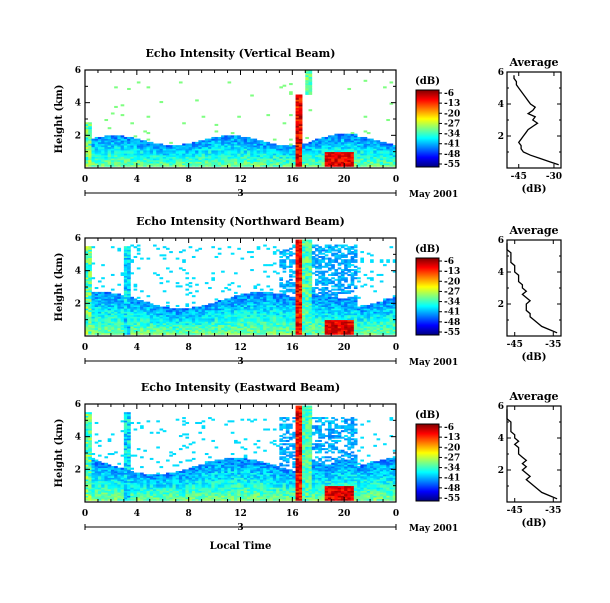 This screenshot has height=603, width=610. Describe the element at coordinates (427, 128) in the screenshot. I see `colorbar` at that location.